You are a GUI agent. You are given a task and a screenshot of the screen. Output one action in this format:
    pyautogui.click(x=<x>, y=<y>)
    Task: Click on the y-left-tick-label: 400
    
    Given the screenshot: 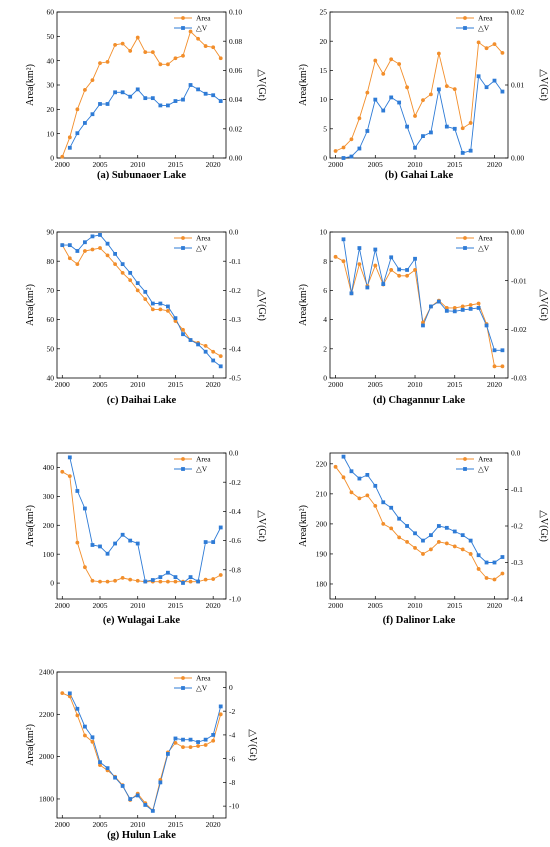 What is the action you would take?
    pyautogui.click(x=49, y=467)
    